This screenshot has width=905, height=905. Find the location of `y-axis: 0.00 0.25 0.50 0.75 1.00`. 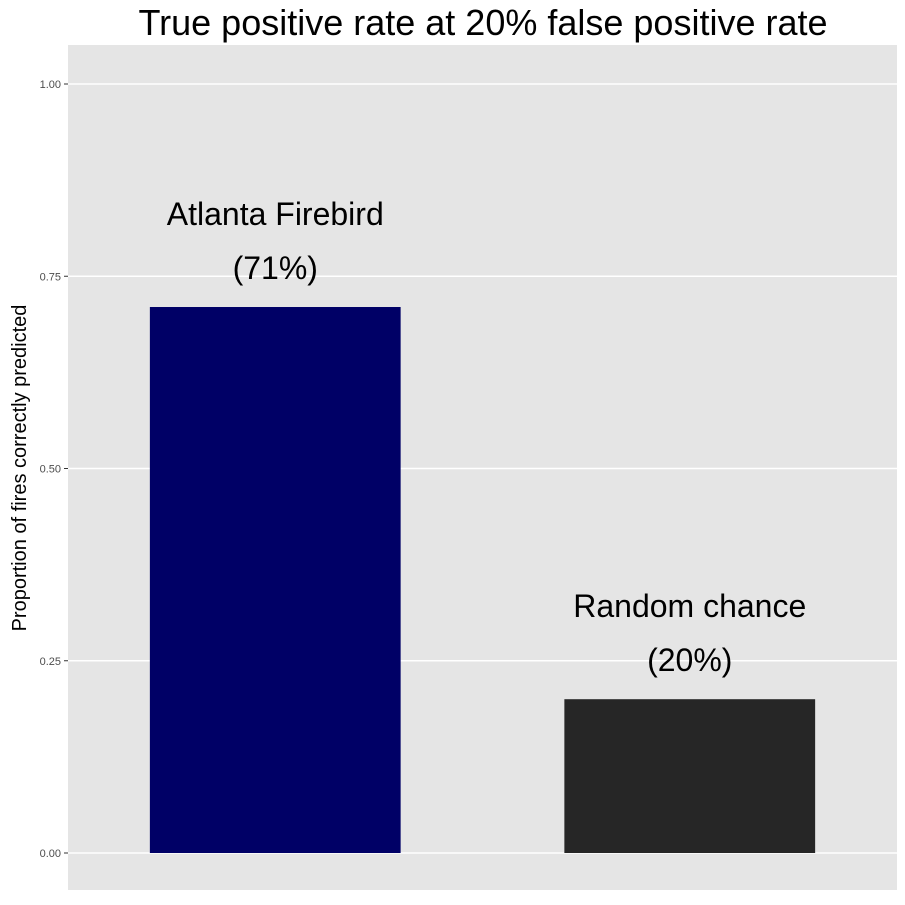

y-axis: 0.00 0.25 0.50 0.75 1.00 is located at coordinates (54, 469).